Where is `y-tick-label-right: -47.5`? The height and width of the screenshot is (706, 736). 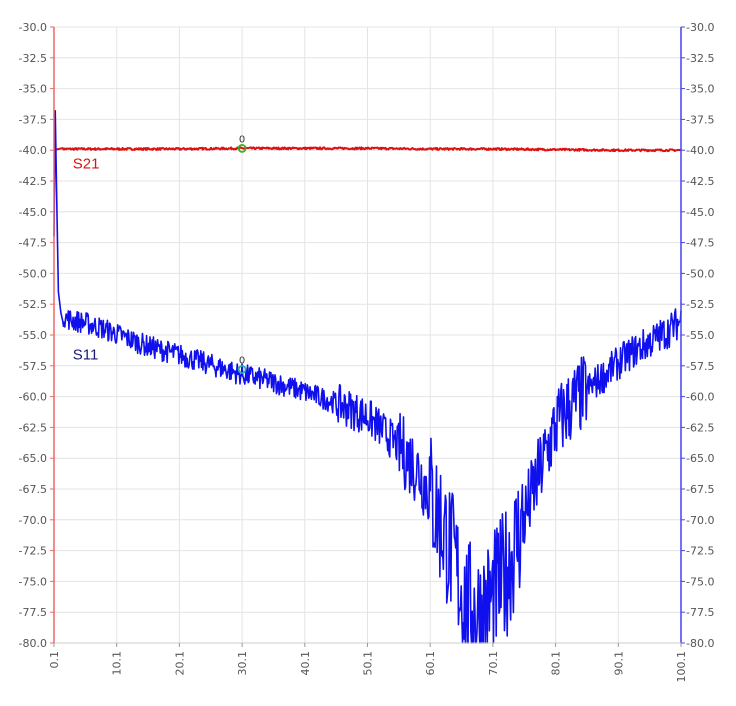
y-tick-label-right: -47.5 is located at coordinates (700, 243).